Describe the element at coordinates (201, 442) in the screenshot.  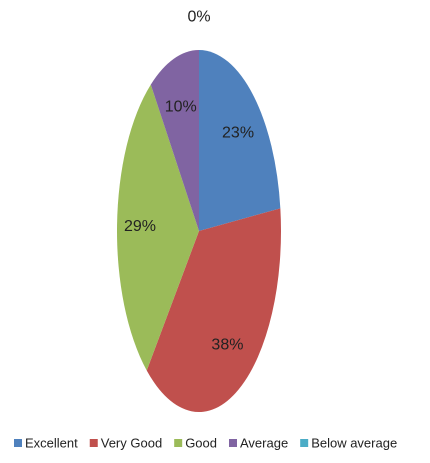
I see `legend-label: Good` at that location.